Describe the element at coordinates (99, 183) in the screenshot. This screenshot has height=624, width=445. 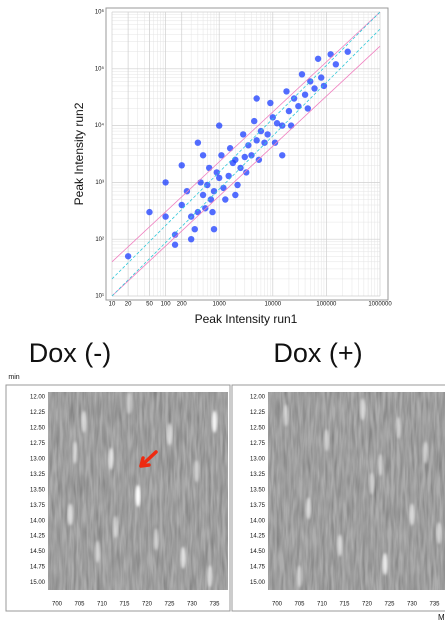
I see `y-tick-label: 10³` at that location.